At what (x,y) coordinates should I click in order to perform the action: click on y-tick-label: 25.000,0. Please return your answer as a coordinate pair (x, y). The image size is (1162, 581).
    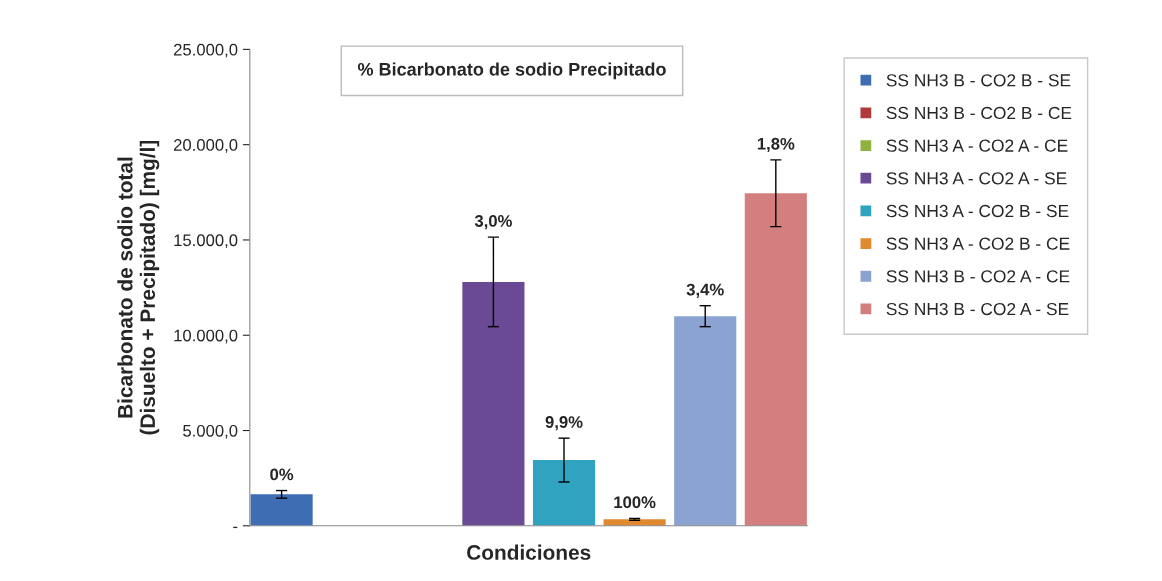
    Looking at the image, I should click on (205, 50).